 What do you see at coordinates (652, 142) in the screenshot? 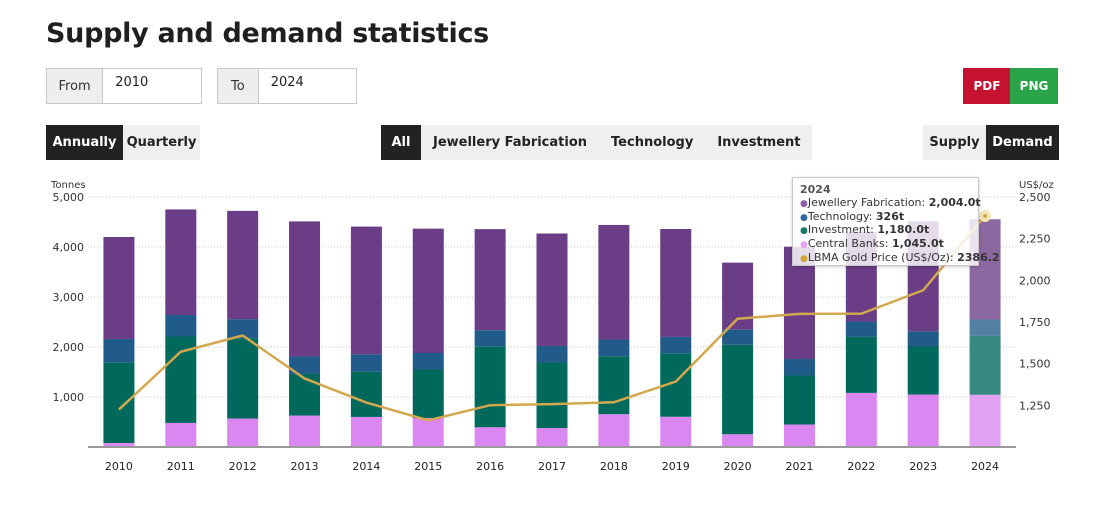
I see `filter-technology-button: Technology` at bounding box center [652, 142].